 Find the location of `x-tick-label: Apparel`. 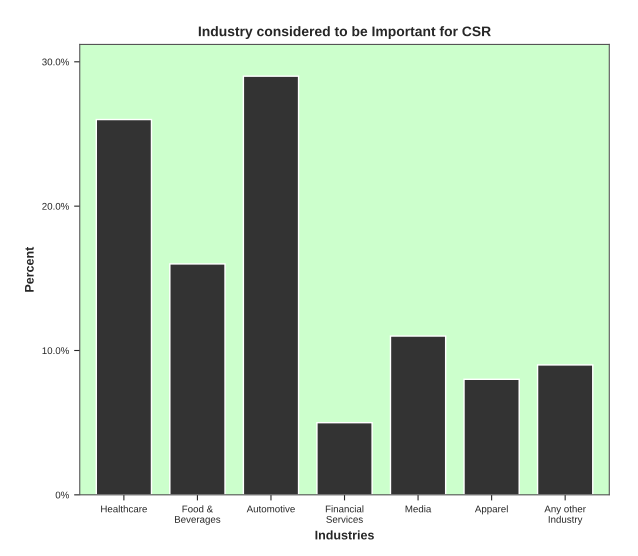

x-tick-label: Apparel is located at coordinates (491, 509).